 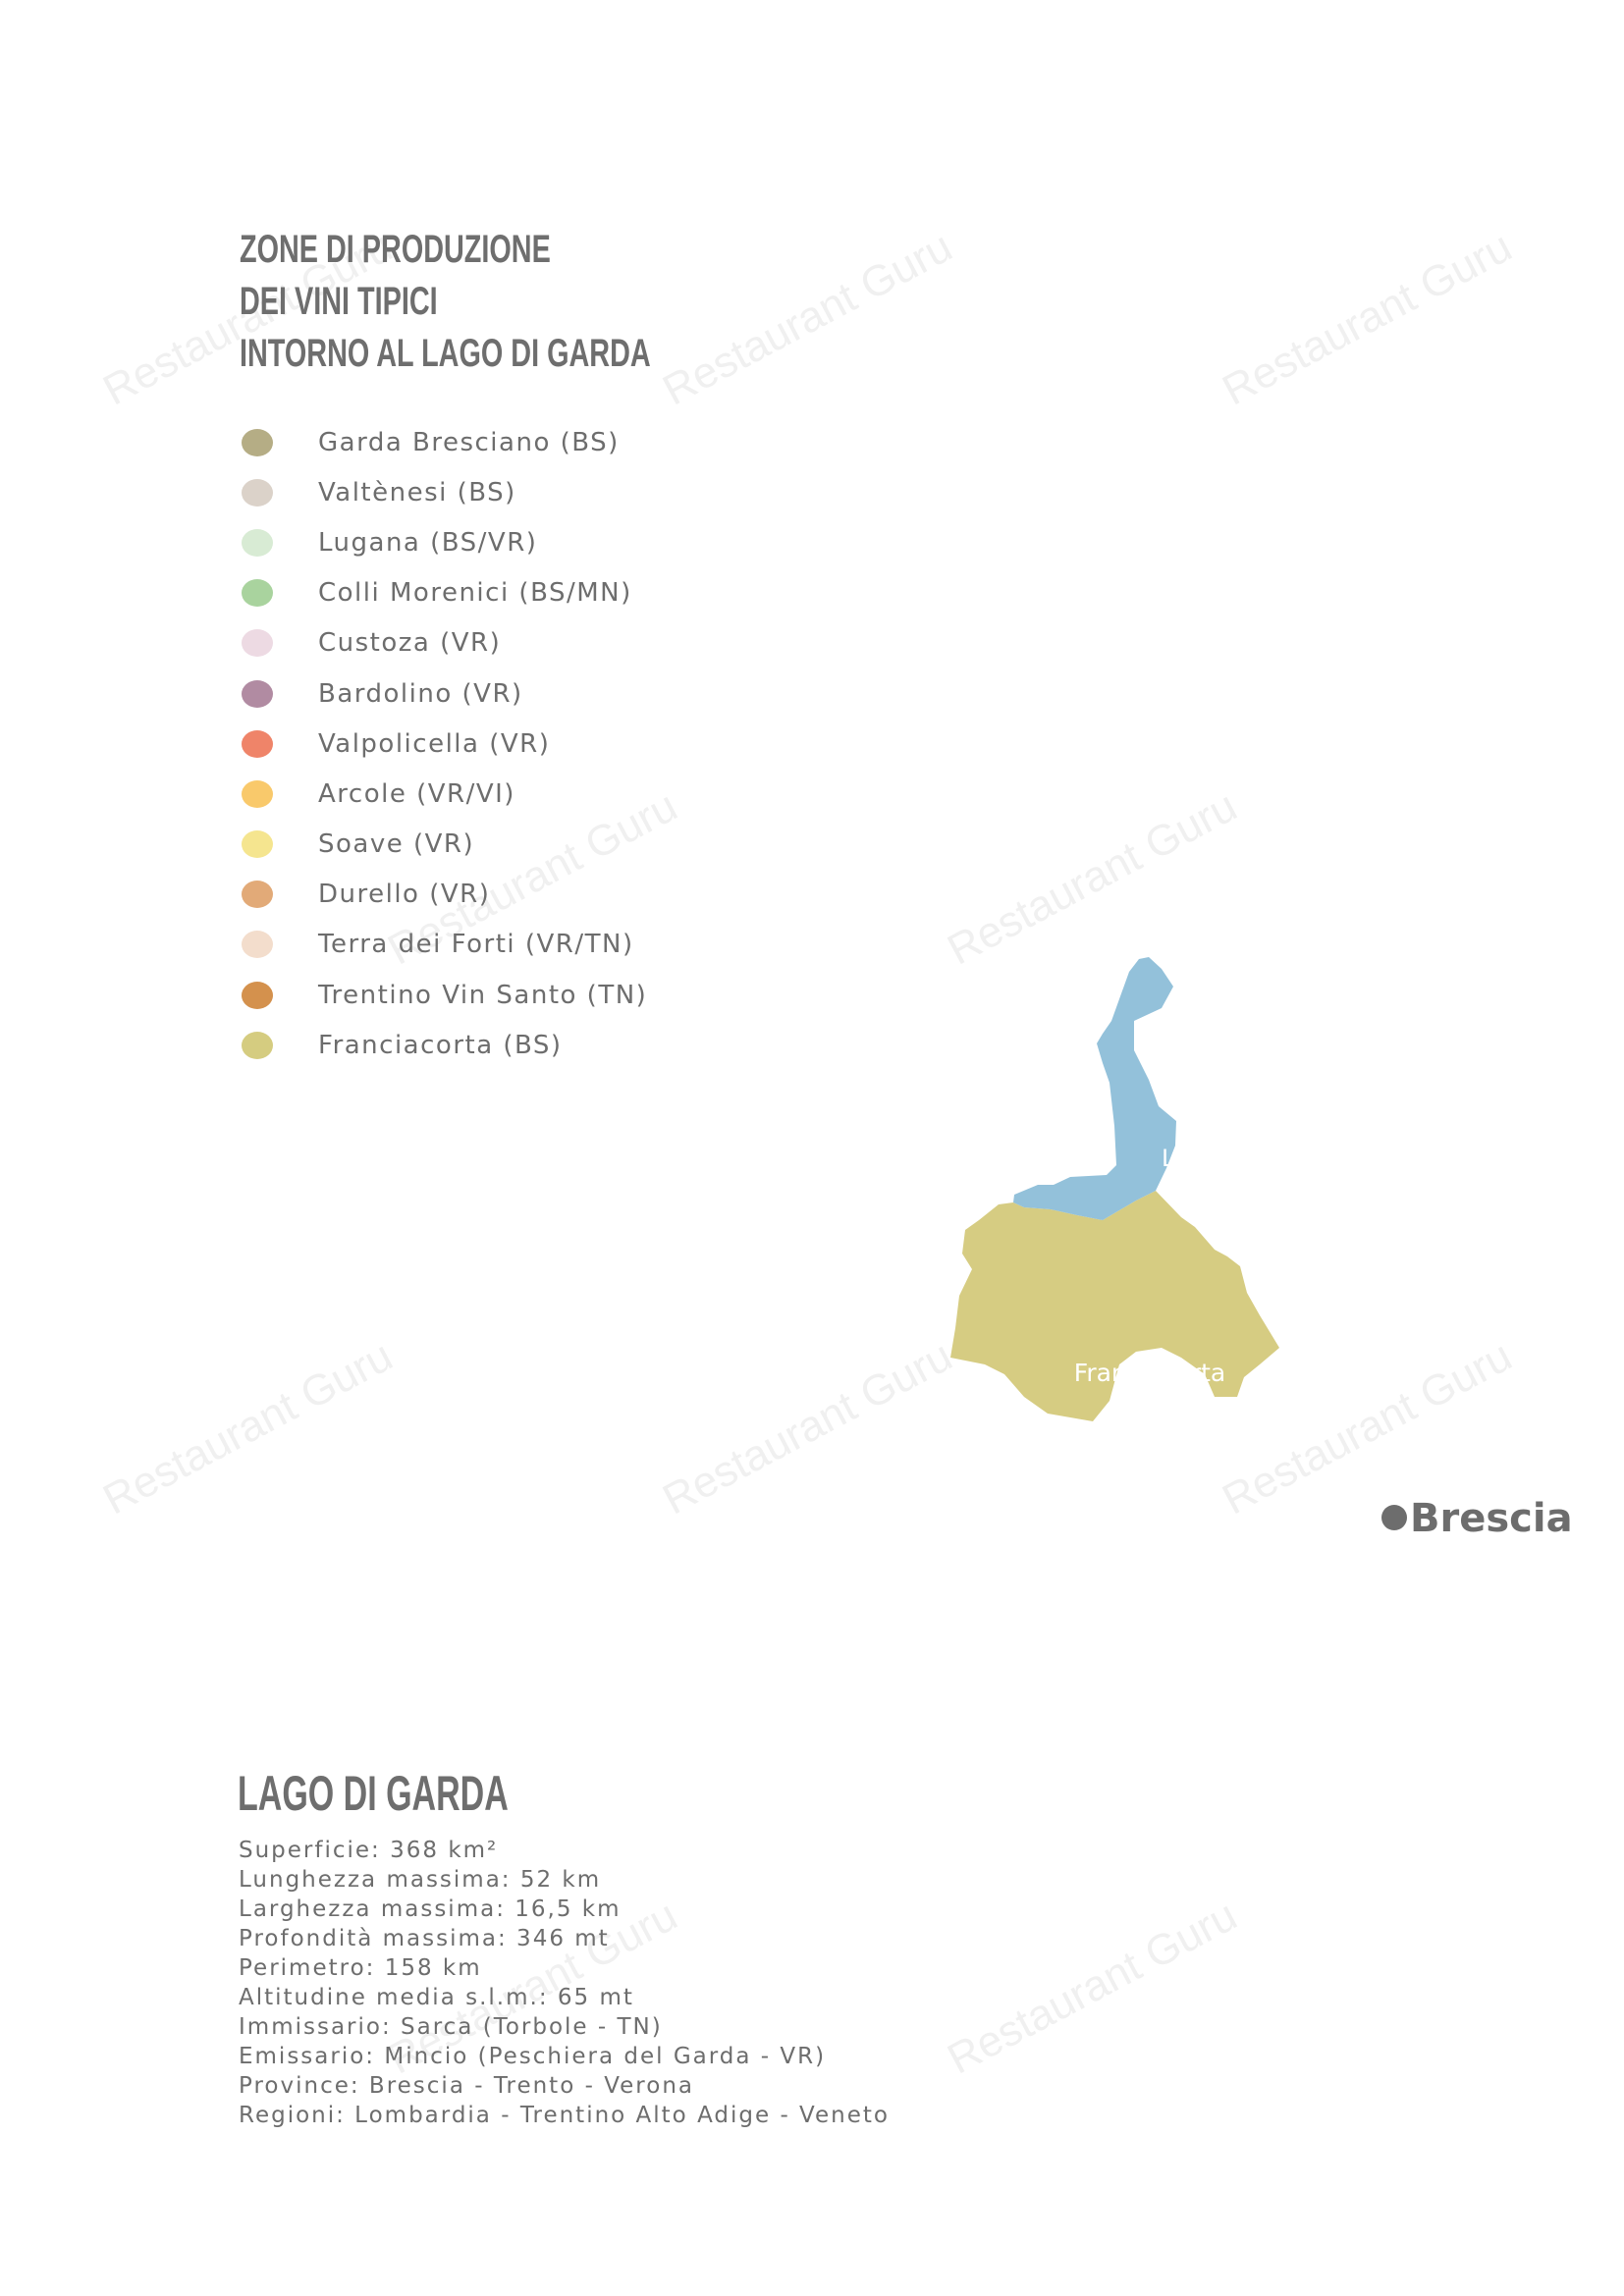 I want to click on legend-label: Custoza (VR), so click(x=410, y=643).